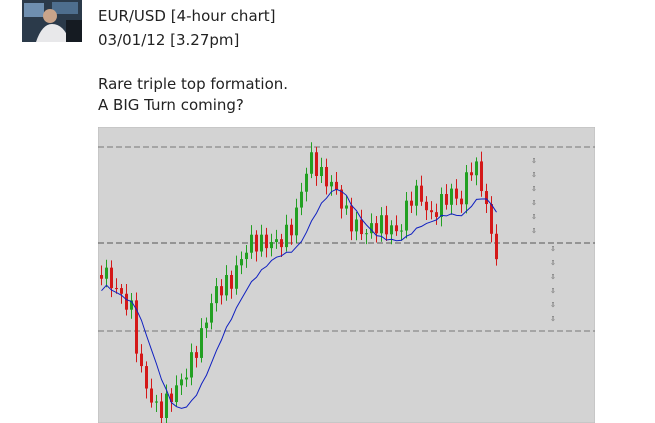 The height and width of the screenshot is (423, 655). What do you see at coordinates (187, 16) in the screenshot?
I see `post-title: EUR/USD [4-hour chart]` at bounding box center [187, 16].